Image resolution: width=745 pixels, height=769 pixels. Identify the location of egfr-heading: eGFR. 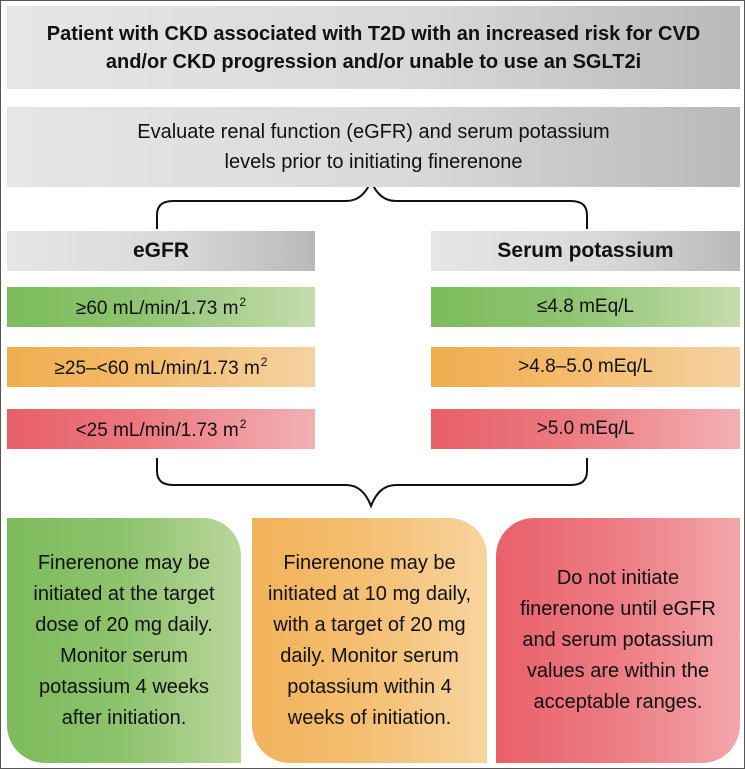
(160, 250).